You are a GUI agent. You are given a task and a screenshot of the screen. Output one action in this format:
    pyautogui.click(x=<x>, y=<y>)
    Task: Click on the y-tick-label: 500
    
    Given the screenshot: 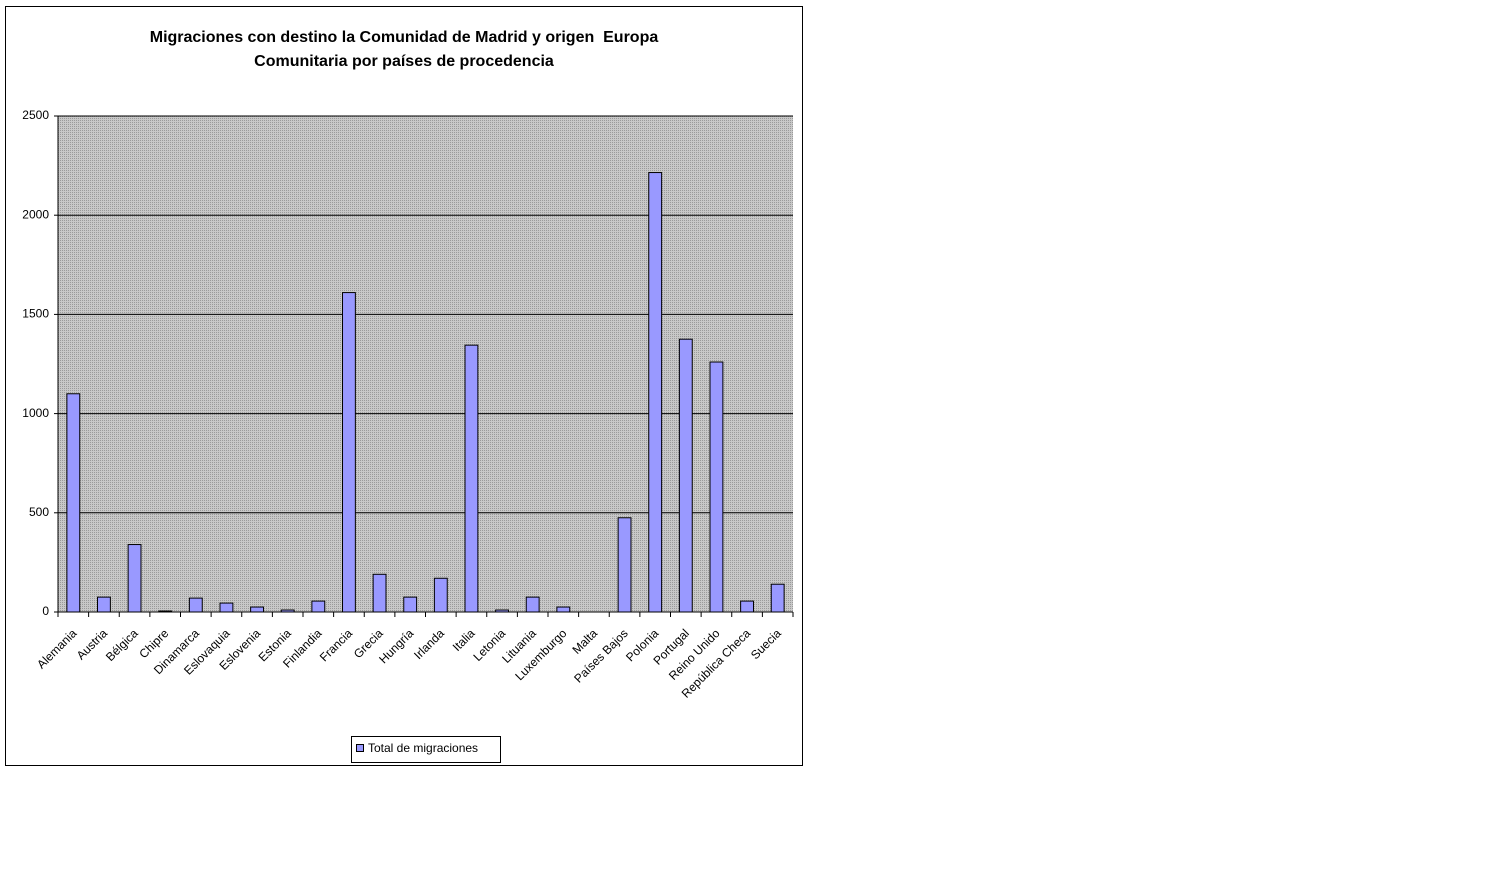 What is the action you would take?
    pyautogui.click(x=39, y=512)
    